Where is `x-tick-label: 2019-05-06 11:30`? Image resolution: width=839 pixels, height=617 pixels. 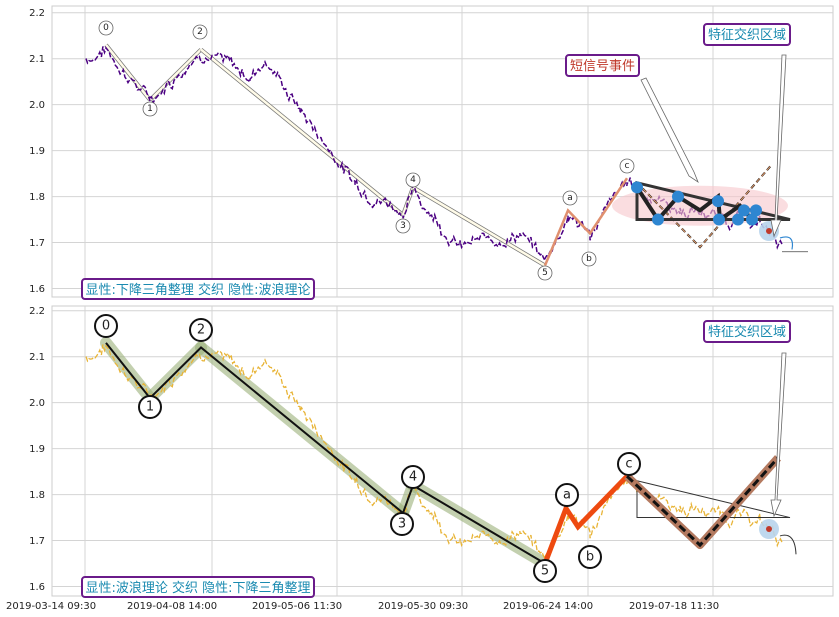 x-tick-label: 2019-05-06 11:30 is located at coordinates (297, 606).